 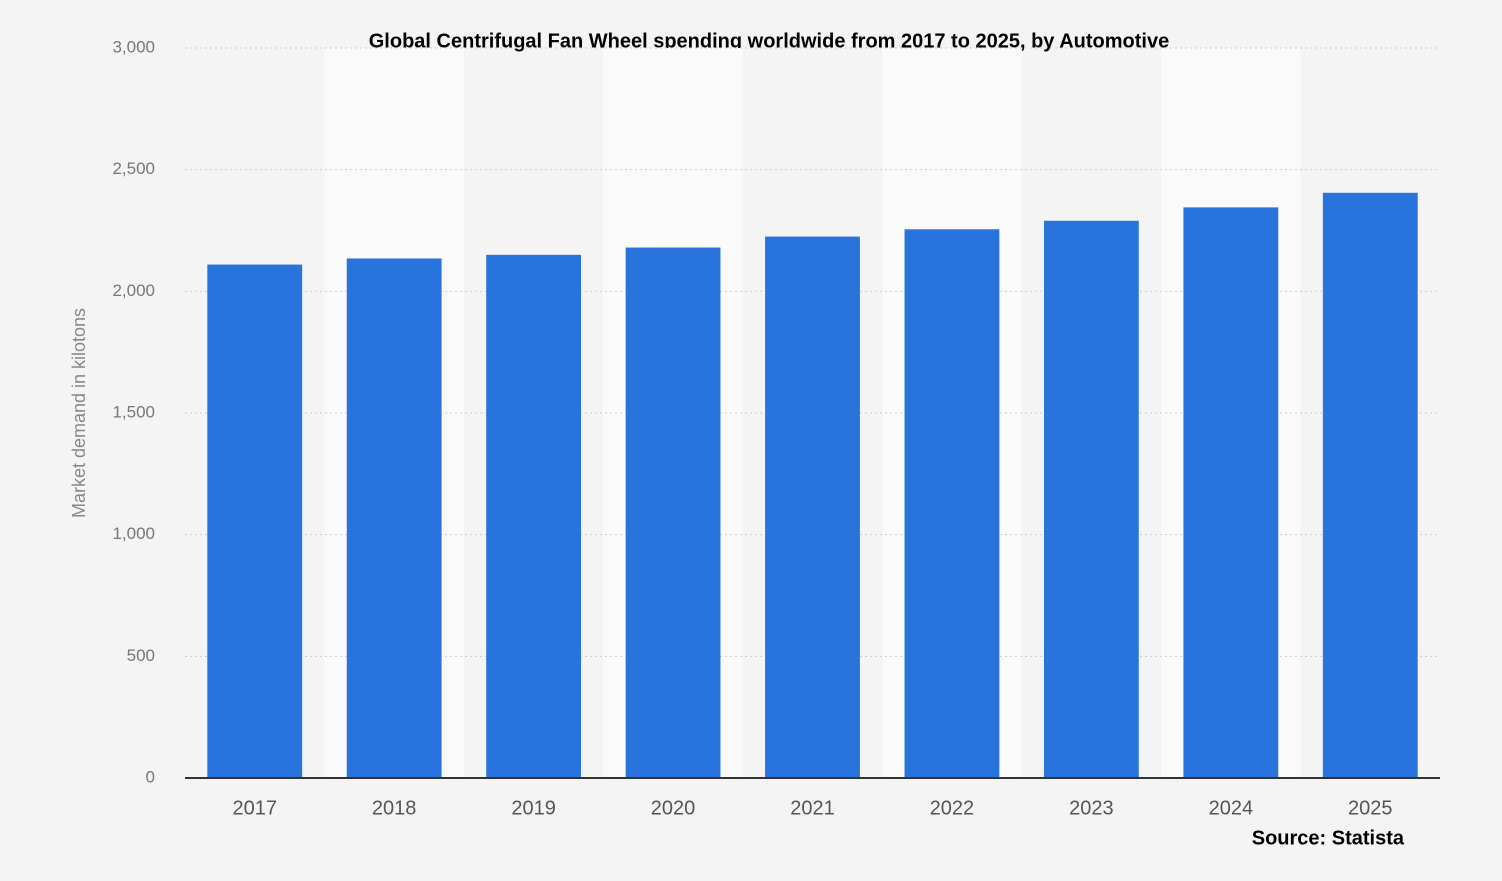 What do you see at coordinates (254, 808) in the screenshot?
I see `x-tick-label: 2017` at bounding box center [254, 808].